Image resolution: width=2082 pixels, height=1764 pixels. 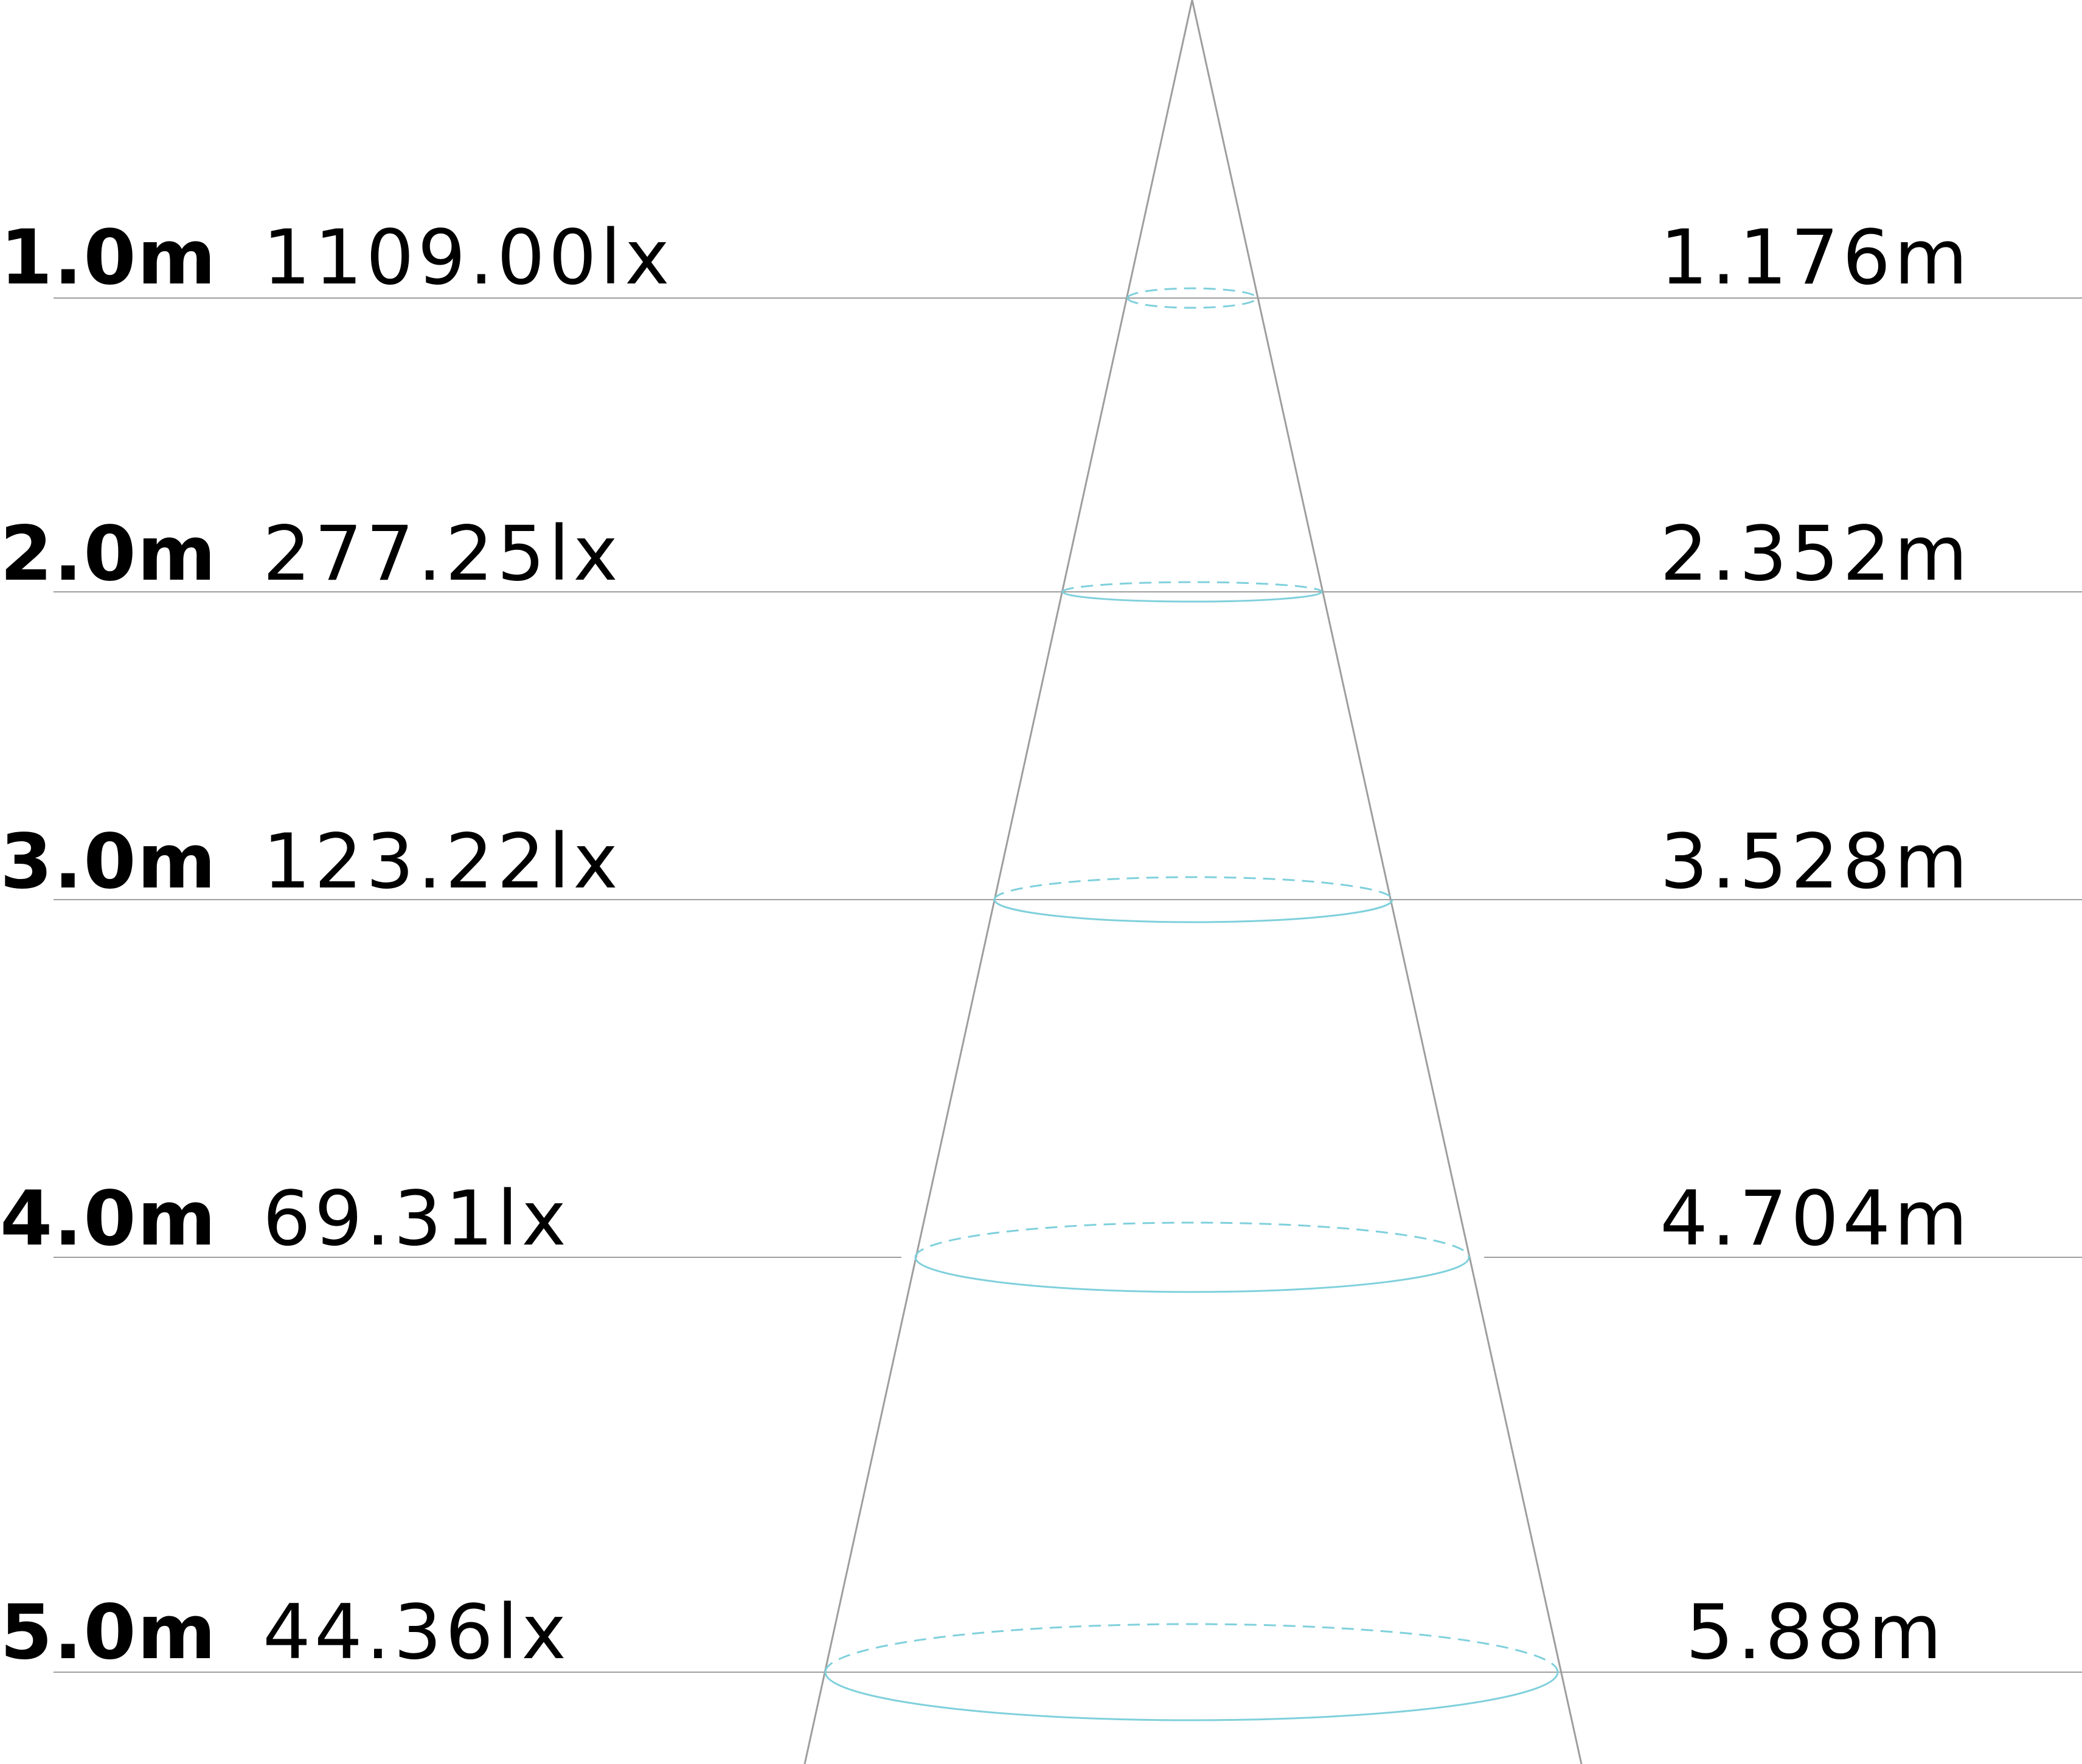 What do you see at coordinates (108, 1219) in the screenshot?
I see `distance-label: 4.0m` at bounding box center [108, 1219].